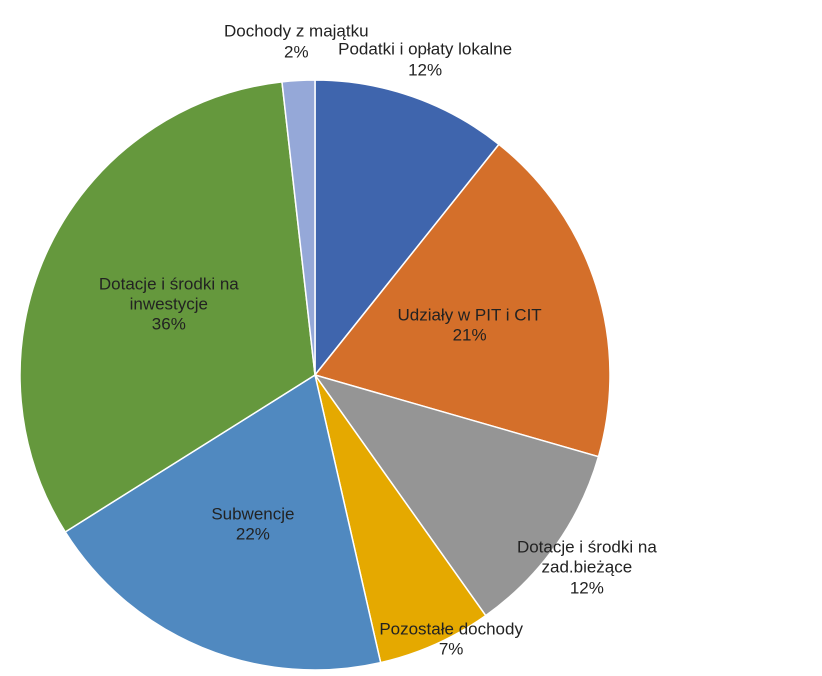  What do you see at coordinates (425, 49) in the screenshot?
I see `category-label: Podatki i opłaty lokalne` at bounding box center [425, 49].